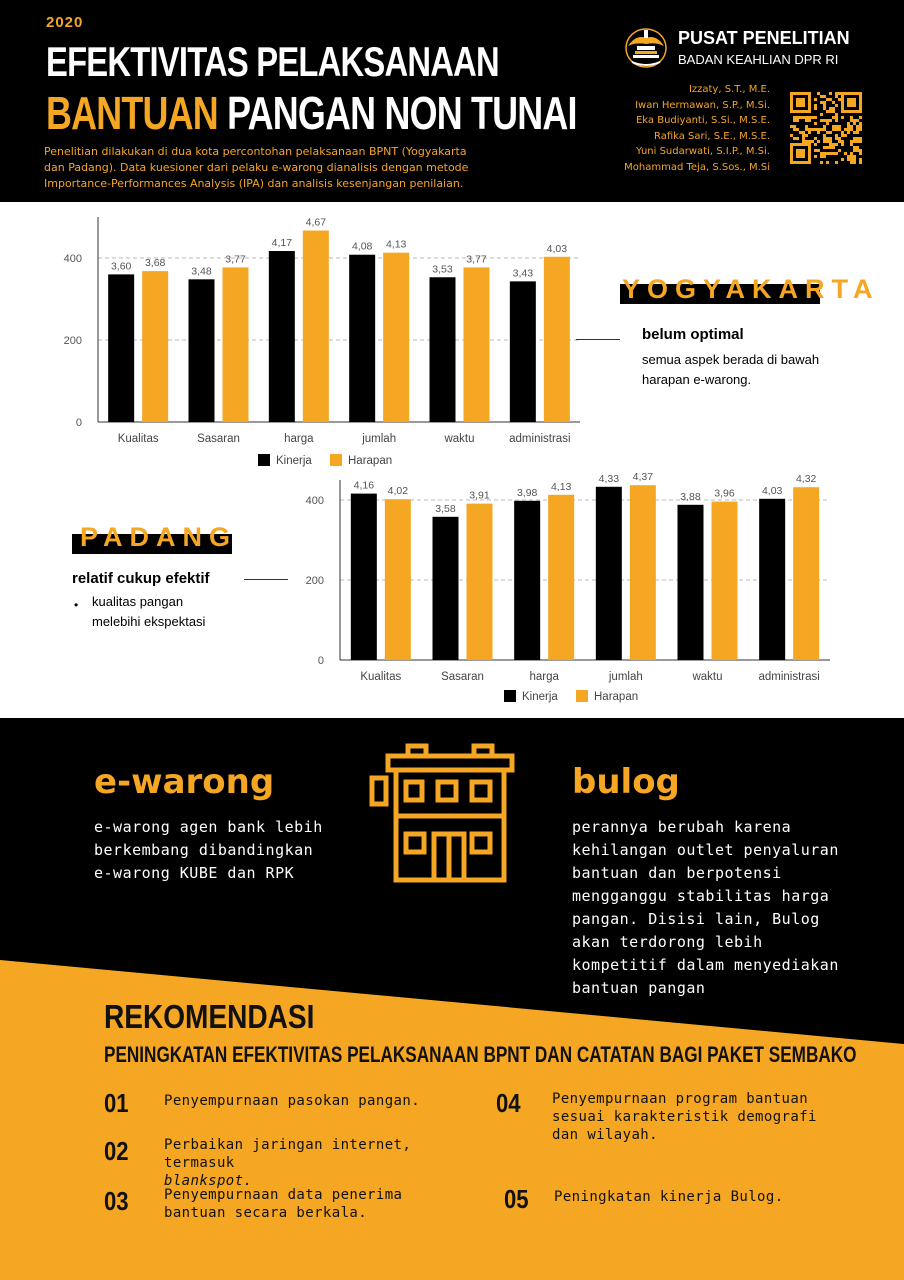  Describe the element at coordinates (201, 271) in the screenshot. I see `data-label: 3,48` at that location.